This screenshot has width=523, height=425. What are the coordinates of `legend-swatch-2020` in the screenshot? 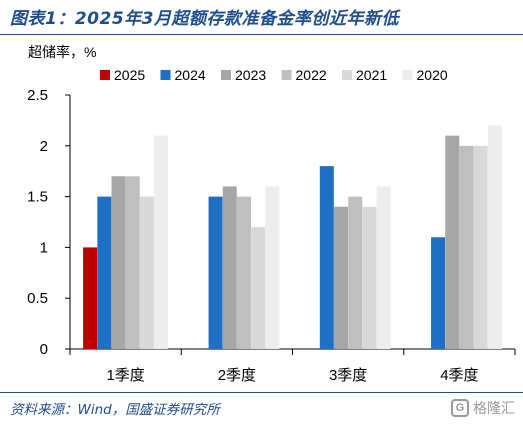 It's located at (407, 75).